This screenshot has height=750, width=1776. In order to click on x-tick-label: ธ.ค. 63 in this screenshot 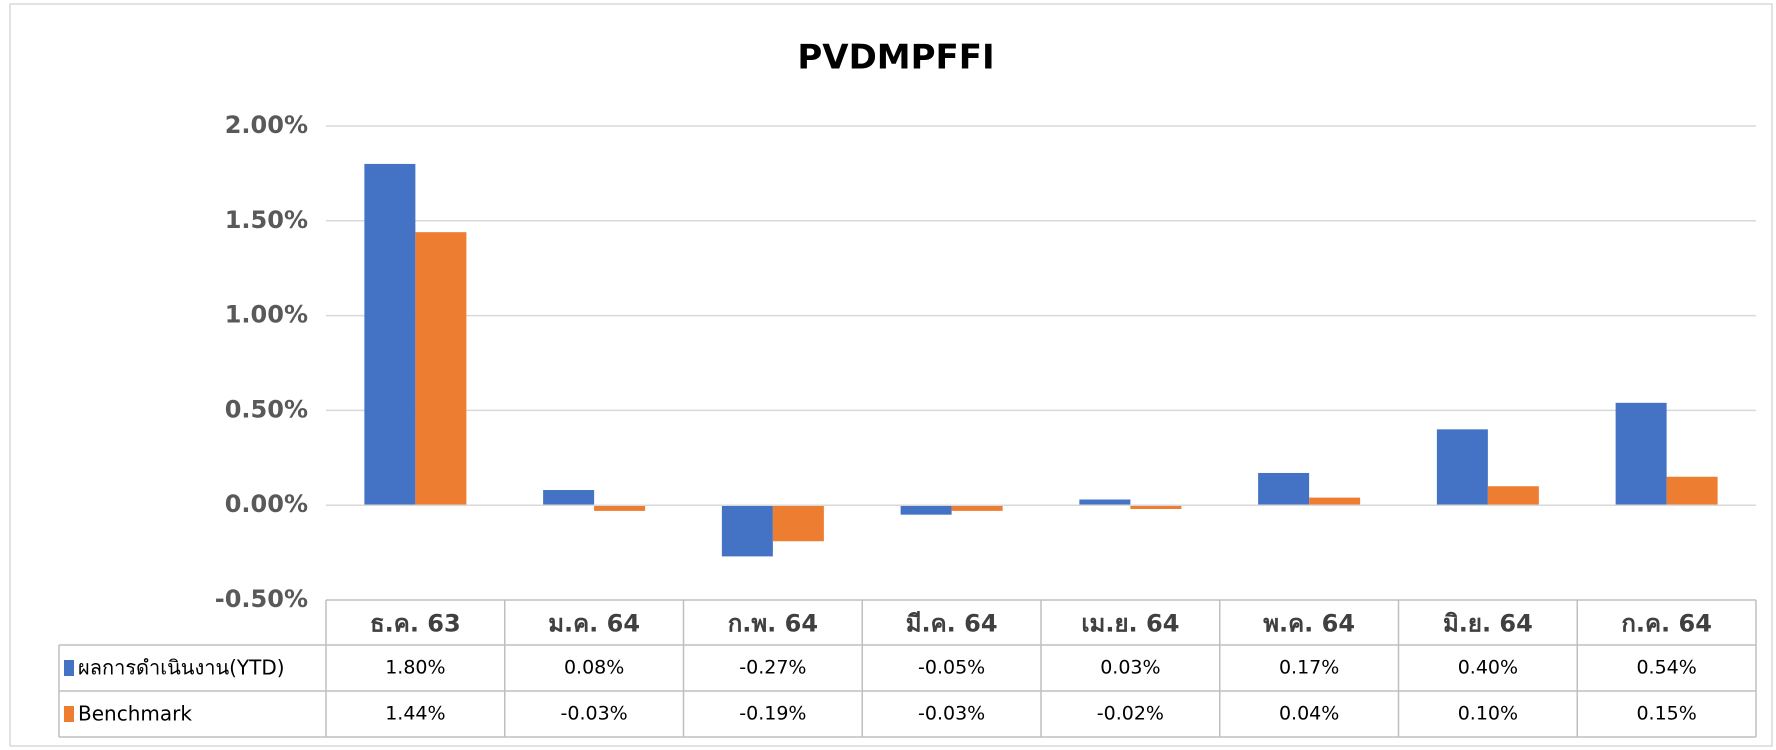, I will do `click(415, 624)`.